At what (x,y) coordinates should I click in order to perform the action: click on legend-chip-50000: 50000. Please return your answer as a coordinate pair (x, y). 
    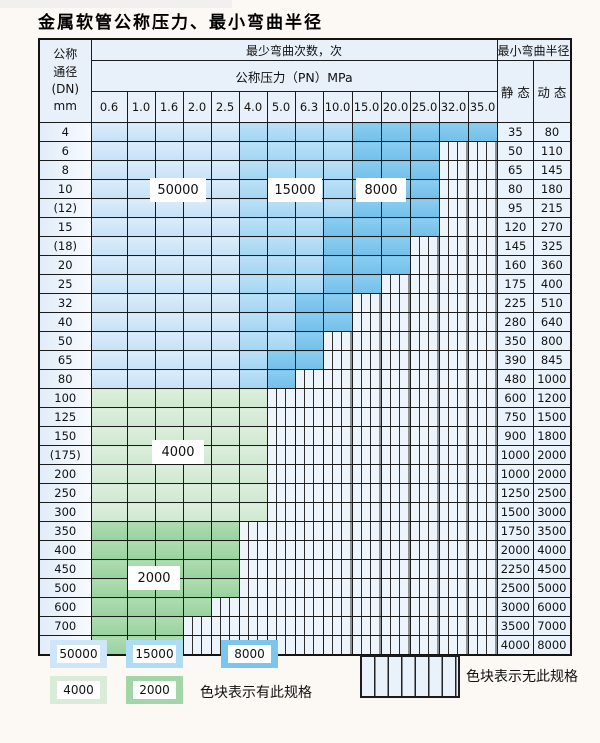
    Looking at the image, I should click on (78, 654).